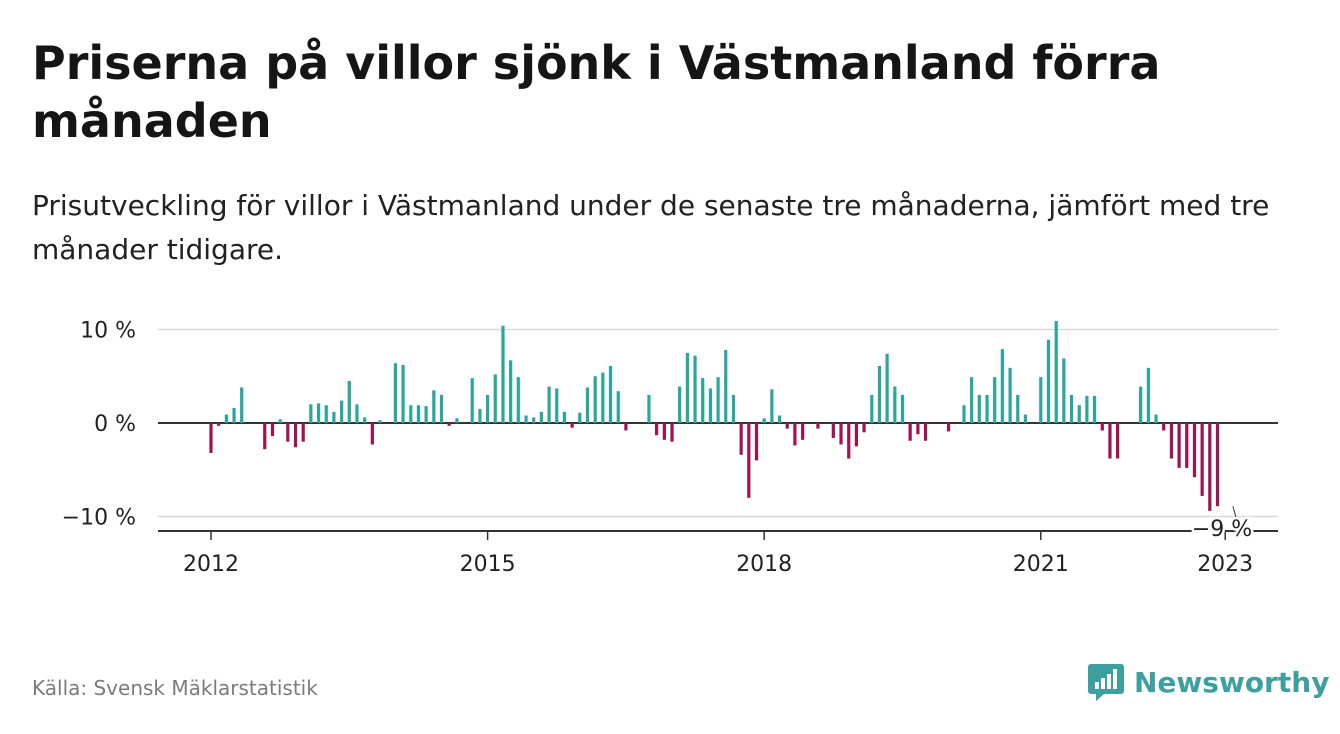 The width and height of the screenshot is (1340, 734). Describe the element at coordinates (1222, 529) in the screenshot. I see `last-value-label: −9 %` at that location.